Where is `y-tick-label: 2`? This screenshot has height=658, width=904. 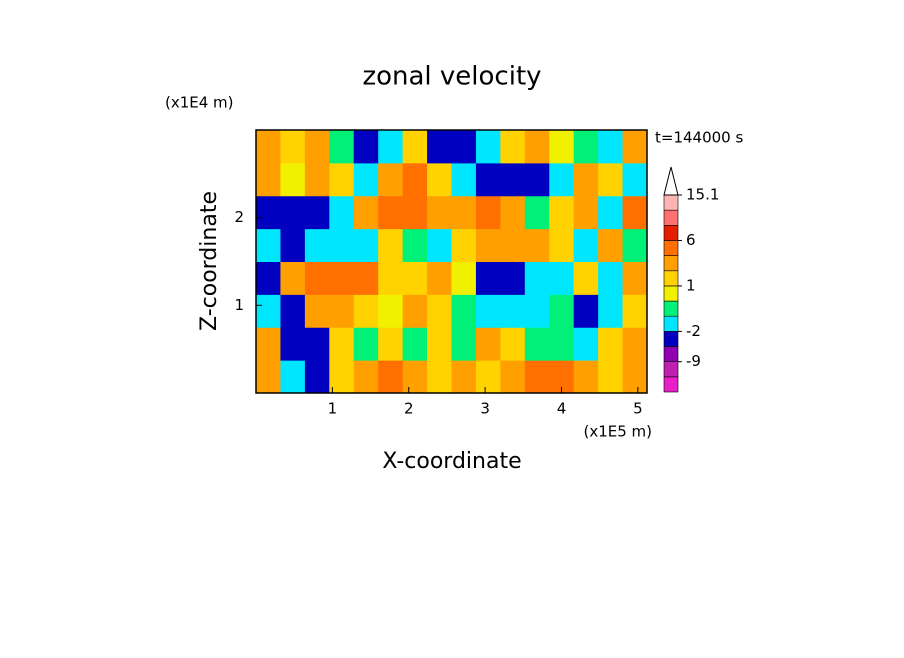
y-tick-label: 2 is located at coordinates (239, 217).